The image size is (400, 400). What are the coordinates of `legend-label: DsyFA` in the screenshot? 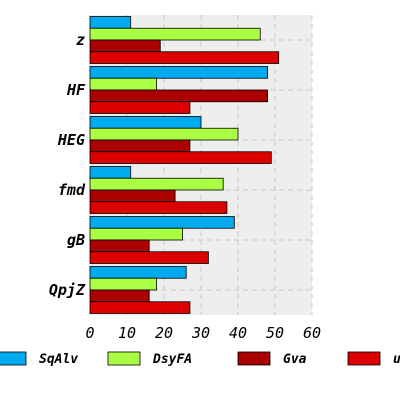 It's located at (172, 359).